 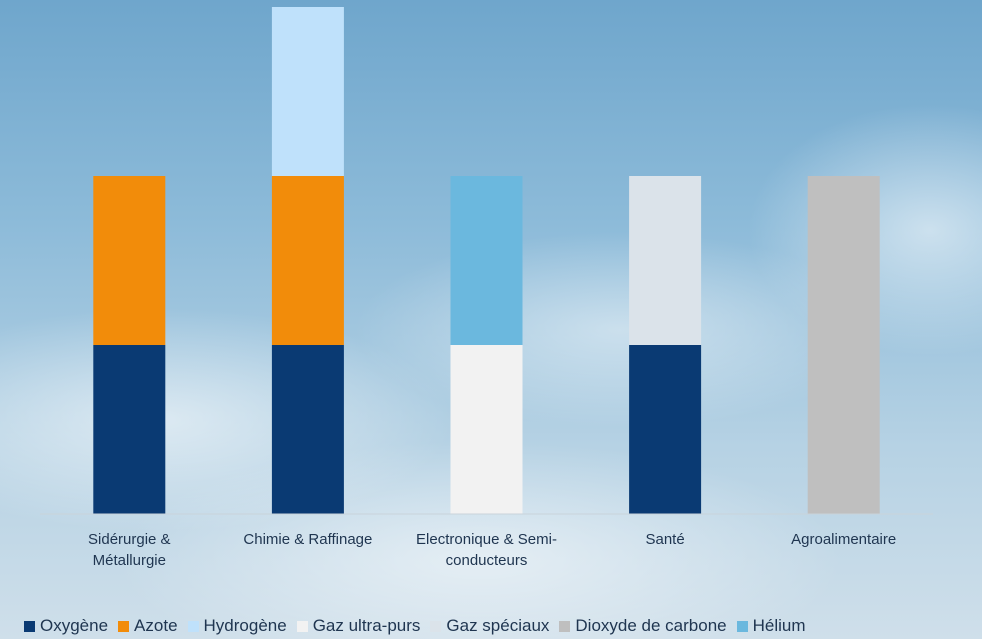 I want to click on legend-item: Hélium, so click(x=771, y=626).